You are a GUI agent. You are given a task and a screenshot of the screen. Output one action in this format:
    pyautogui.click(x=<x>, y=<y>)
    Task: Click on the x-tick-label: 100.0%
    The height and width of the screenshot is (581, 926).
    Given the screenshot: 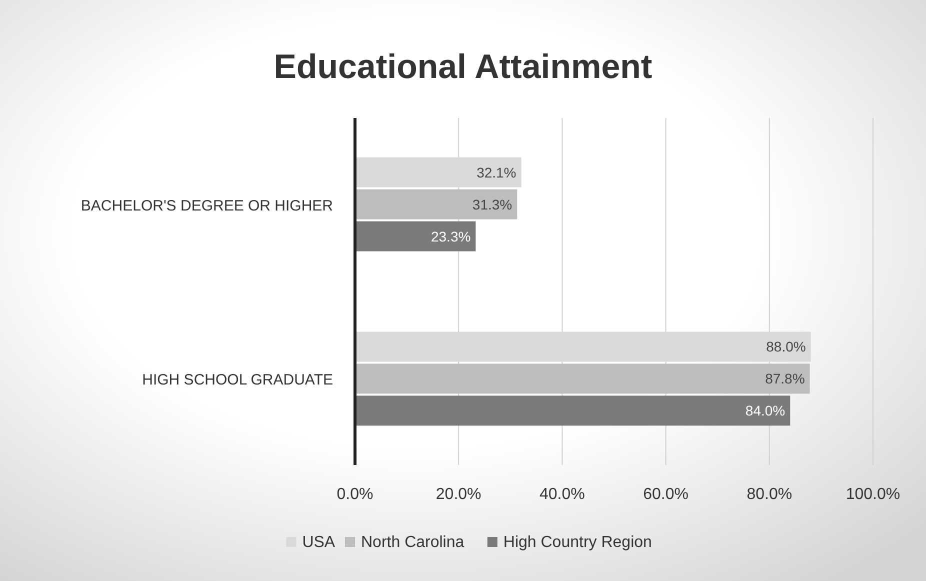 What is the action you would take?
    pyautogui.click(x=873, y=494)
    